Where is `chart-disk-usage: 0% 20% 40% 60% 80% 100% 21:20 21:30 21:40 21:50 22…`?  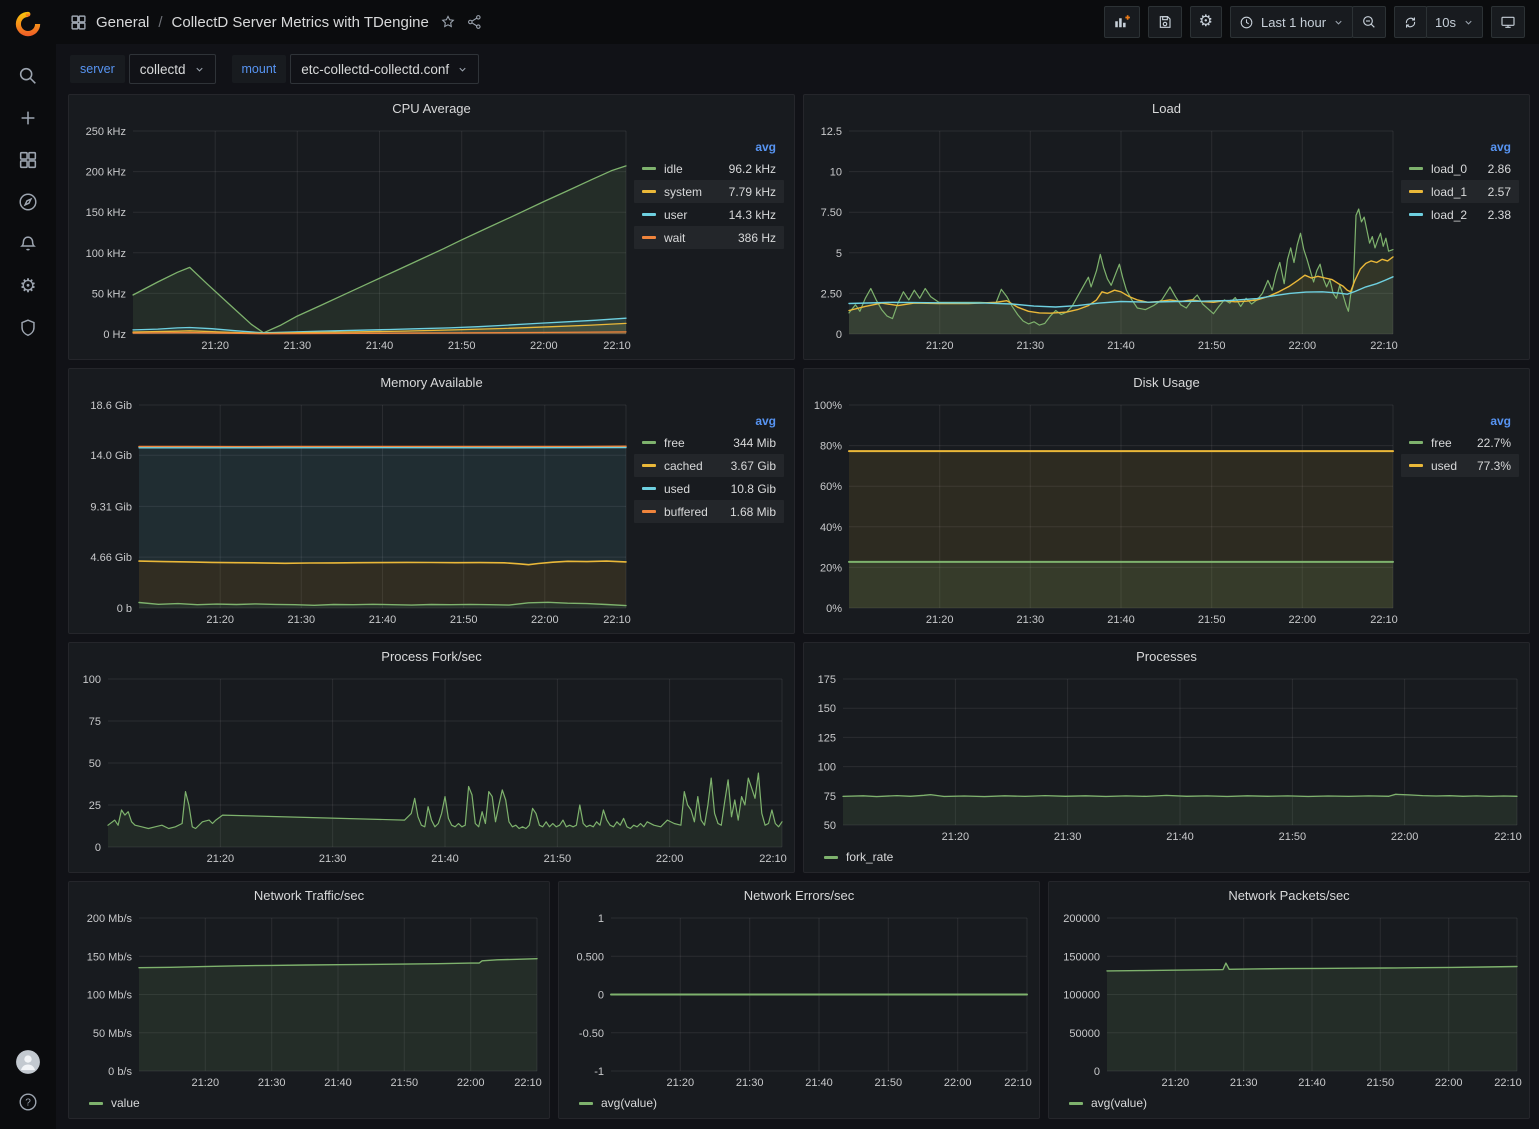 chart-disk-usage: 0% 20% 40% 60% 80% 100% 21:20 21:30 21:40 21:50 22… is located at coordinates (1105, 512).